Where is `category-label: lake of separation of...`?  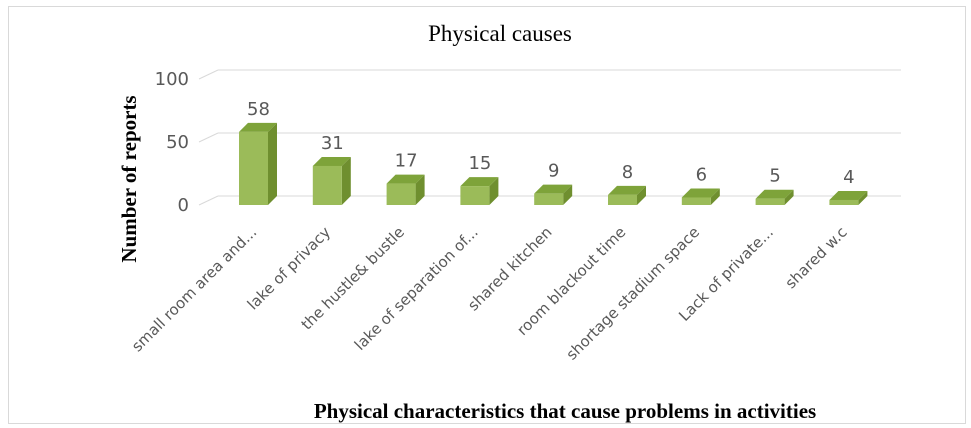
category-label: lake of separation of... is located at coordinates (416, 288).